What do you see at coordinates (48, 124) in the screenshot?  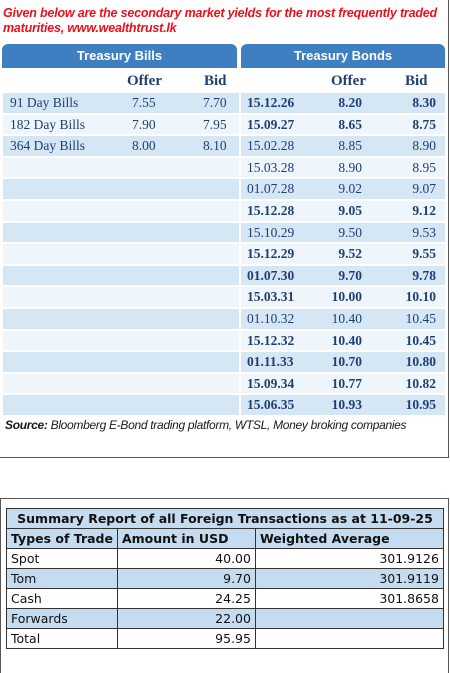 I see `bill-name: 182 Day Bills` at bounding box center [48, 124].